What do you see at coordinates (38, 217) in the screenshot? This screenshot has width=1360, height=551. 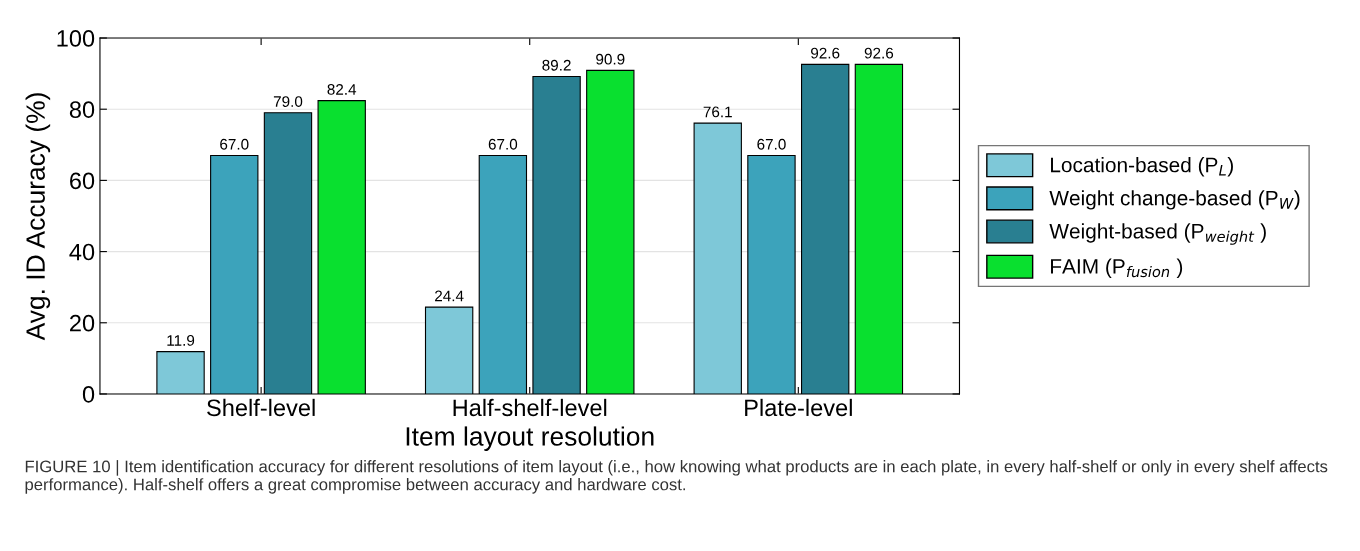 I see `y-axis-title: Avg. ID Accuracy (%)` at bounding box center [38, 217].